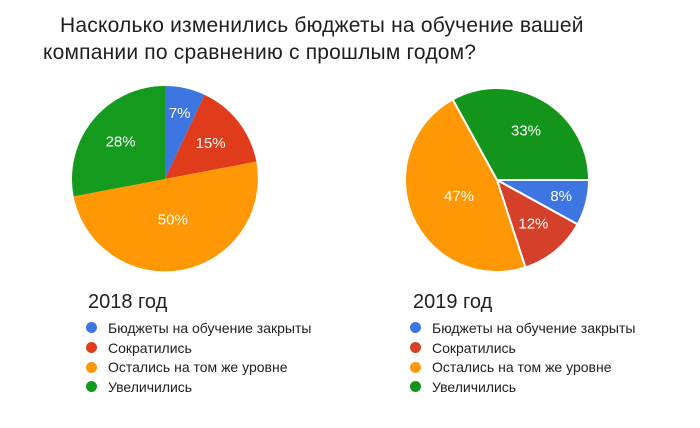  Describe the element at coordinates (533, 224) in the screenshot. I see `pie-slice-label-1: 12%` at that location.